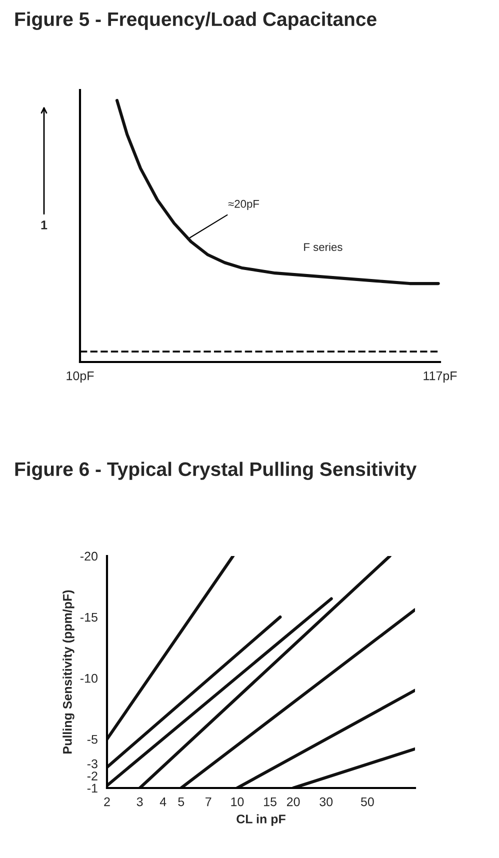 The width and height of the screenshot is (499, 858). I want to click on y-tick-label: -1, so click(92, 788).